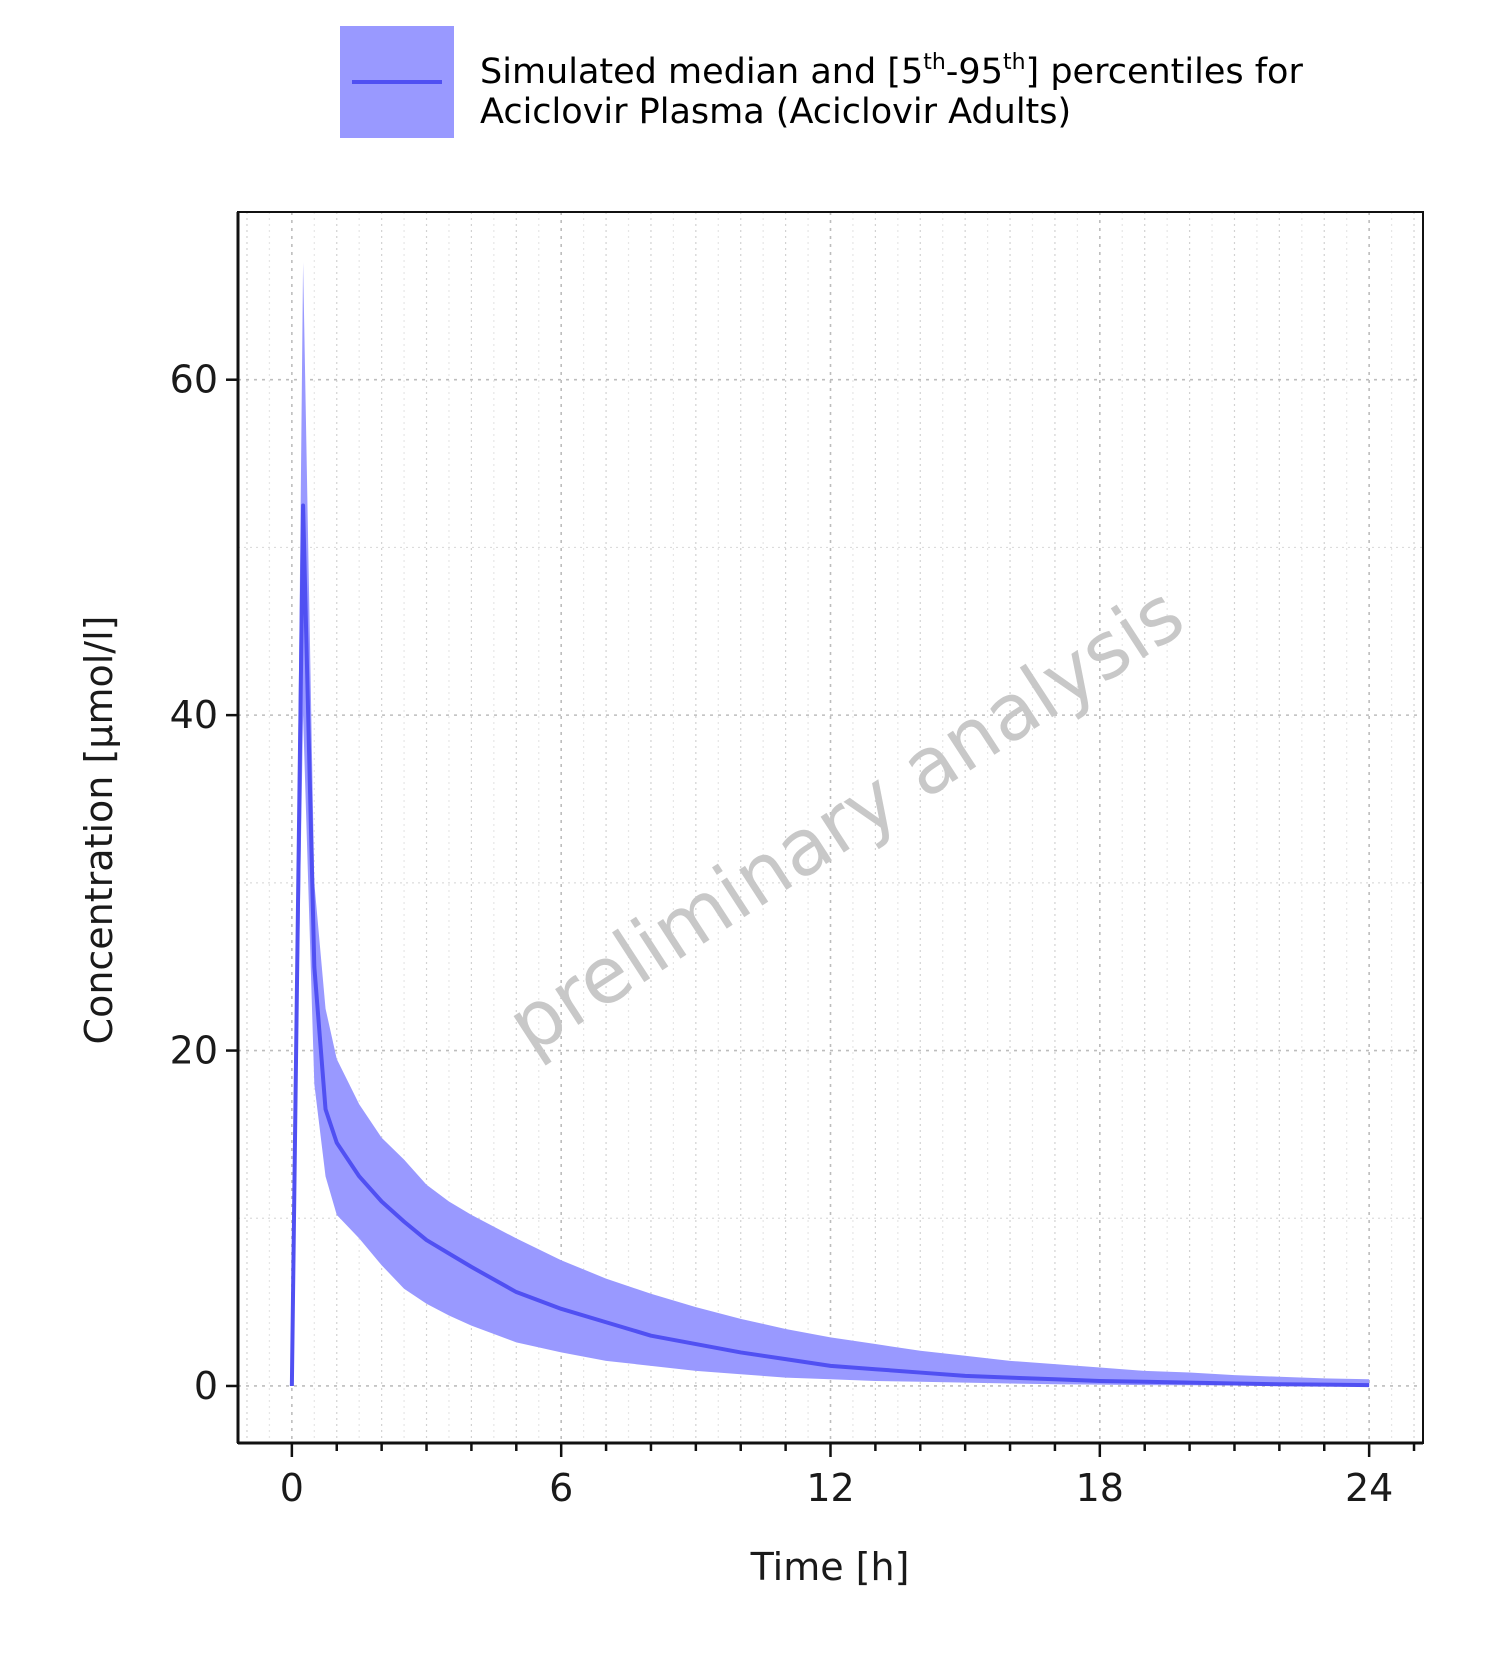 The height and width of the screenshot is (1665, 1500). What do you see at coordinates (830, 1567) in the screenshot?
I see `x-axis-title: Time [h]` at bounding box center [830, 1567].